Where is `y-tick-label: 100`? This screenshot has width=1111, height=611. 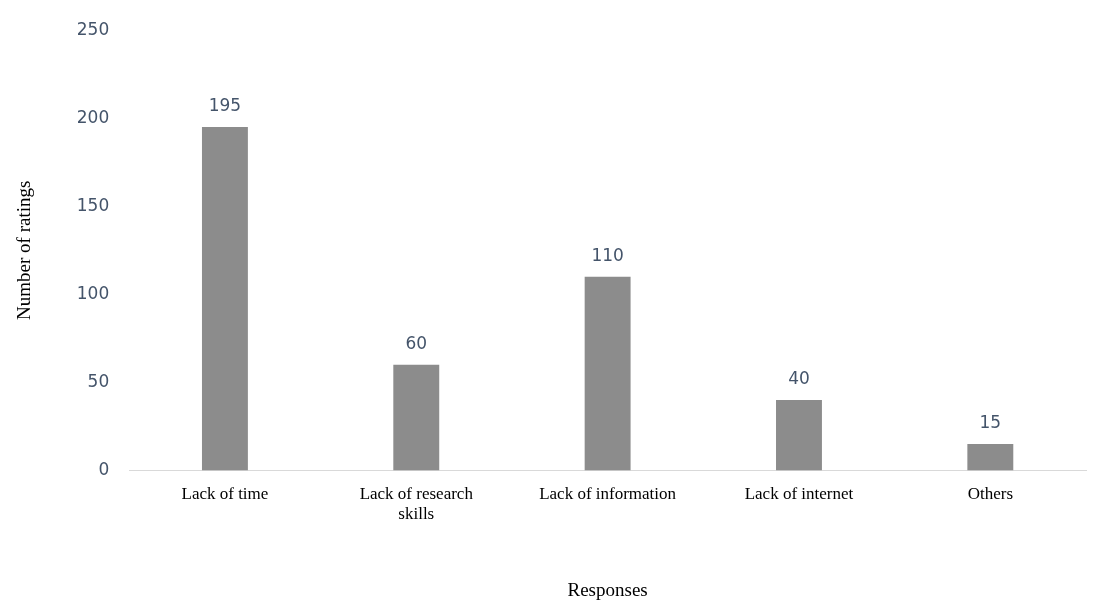
y-tick-label: 100 is located at coordinates (93, 292).